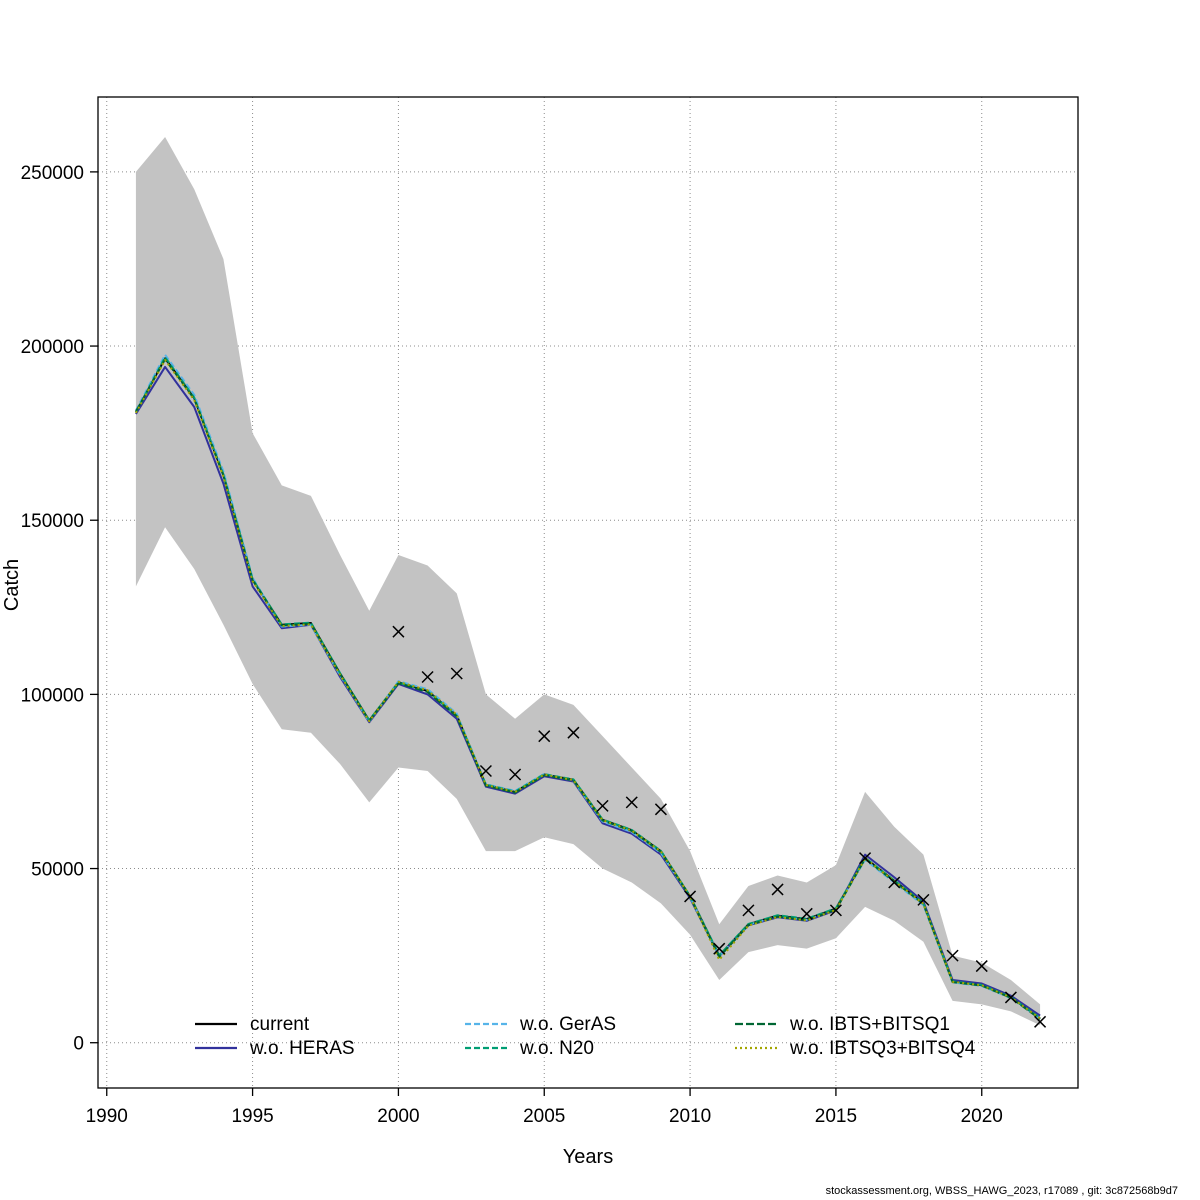 The image size is (1200, 1200). What do you see at coordinates (882, 1048) in the screenshot?
I see `legend-label-w-o-ibtsq3-bitsq4: w.o. IBTSQ3+BITSQ4` at bounding box center [882, 1048].